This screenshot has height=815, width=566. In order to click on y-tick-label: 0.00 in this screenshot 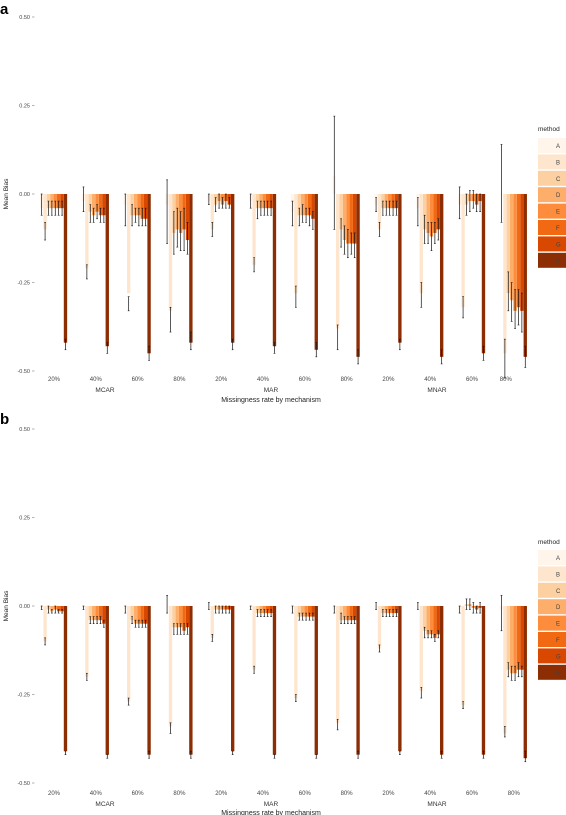, I will do `click(24, 607)`.